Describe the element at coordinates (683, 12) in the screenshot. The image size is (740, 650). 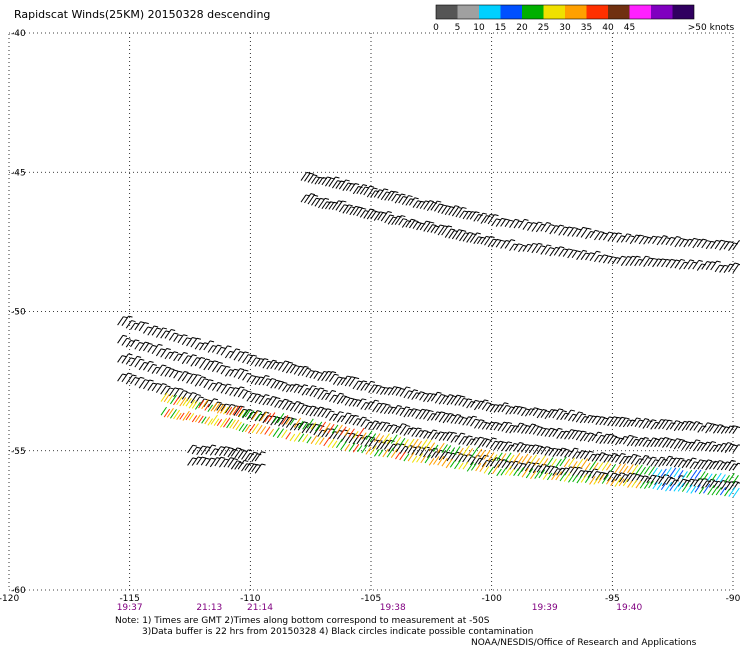
I see `legend-swatch` at that location.